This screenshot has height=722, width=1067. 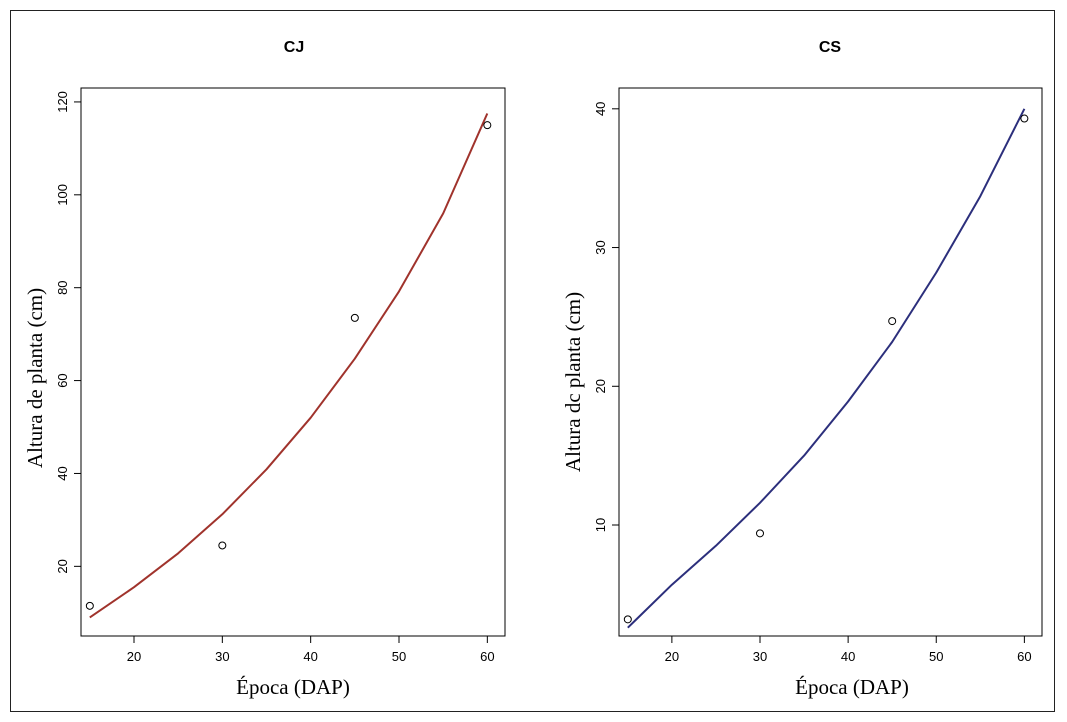 What do you see at coordinates (62, 380) in the screenshot?
I see `y-tick-label: 60` at bounding box center [62, 380].